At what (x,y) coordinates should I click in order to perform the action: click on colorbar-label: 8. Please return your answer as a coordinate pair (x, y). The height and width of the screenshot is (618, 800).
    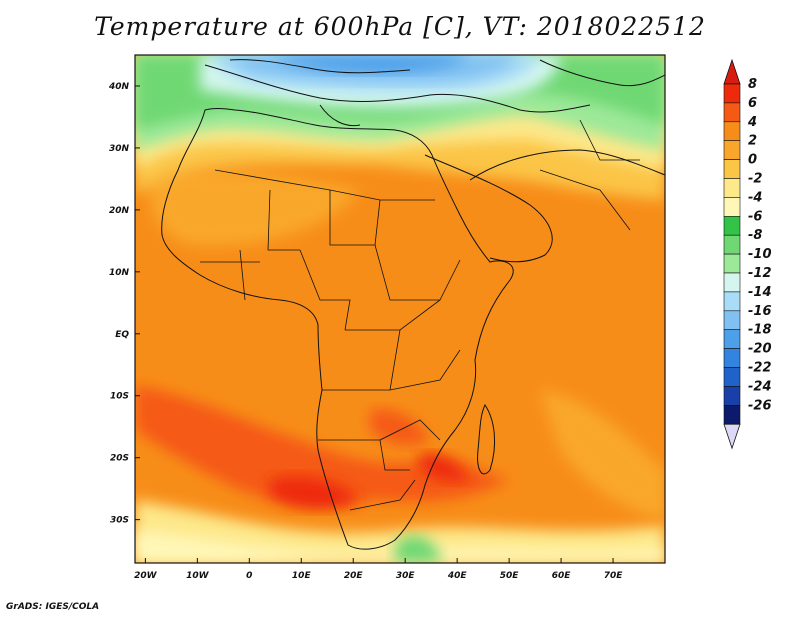
    Looking at the image, I should click on (752, 84).